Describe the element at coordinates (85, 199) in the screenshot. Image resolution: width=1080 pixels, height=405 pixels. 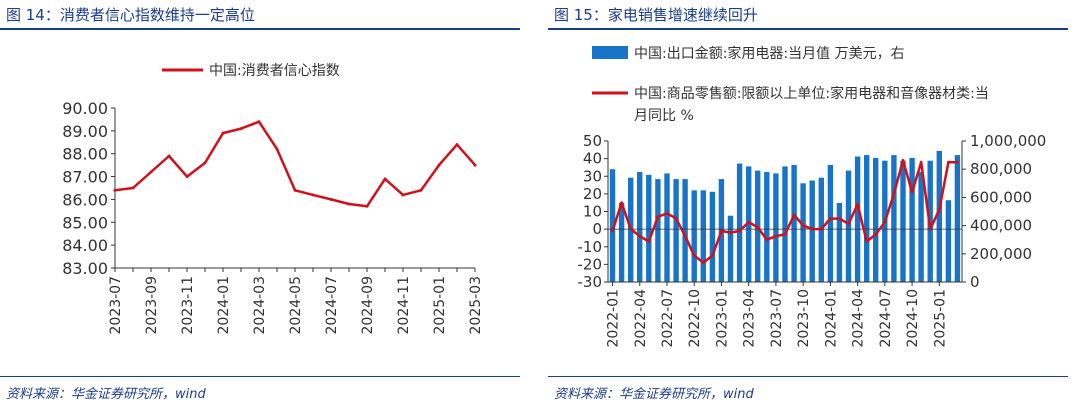
I see `y-tick-label: 86.00` at that location.